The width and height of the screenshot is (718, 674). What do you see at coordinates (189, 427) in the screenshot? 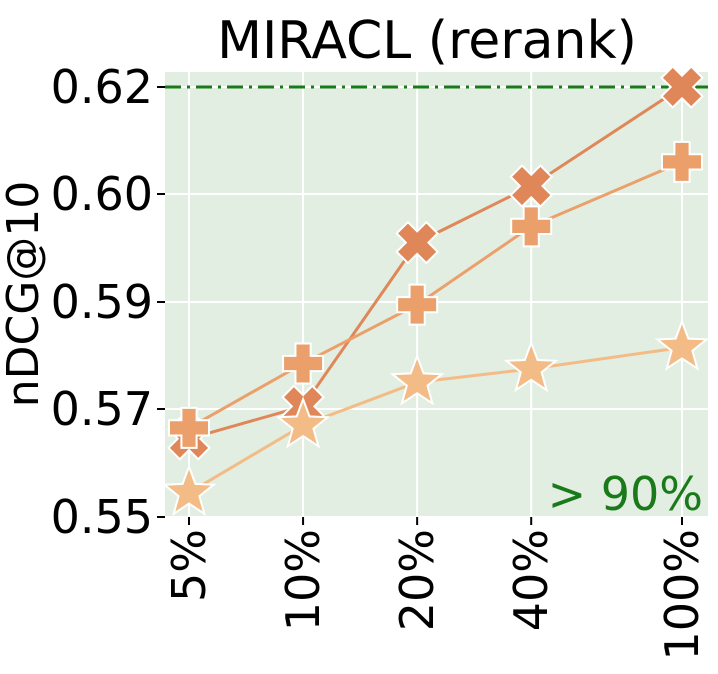
I see `point-plus-5pct` at bounding box center [189, 427].